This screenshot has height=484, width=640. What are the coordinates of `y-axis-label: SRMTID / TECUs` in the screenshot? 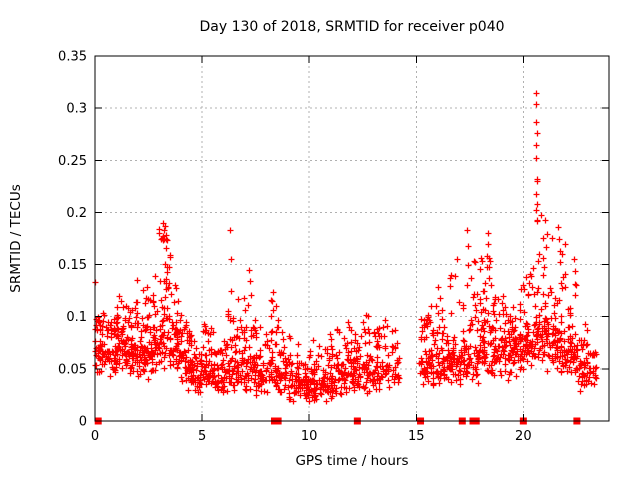 It's located at (16, 238).